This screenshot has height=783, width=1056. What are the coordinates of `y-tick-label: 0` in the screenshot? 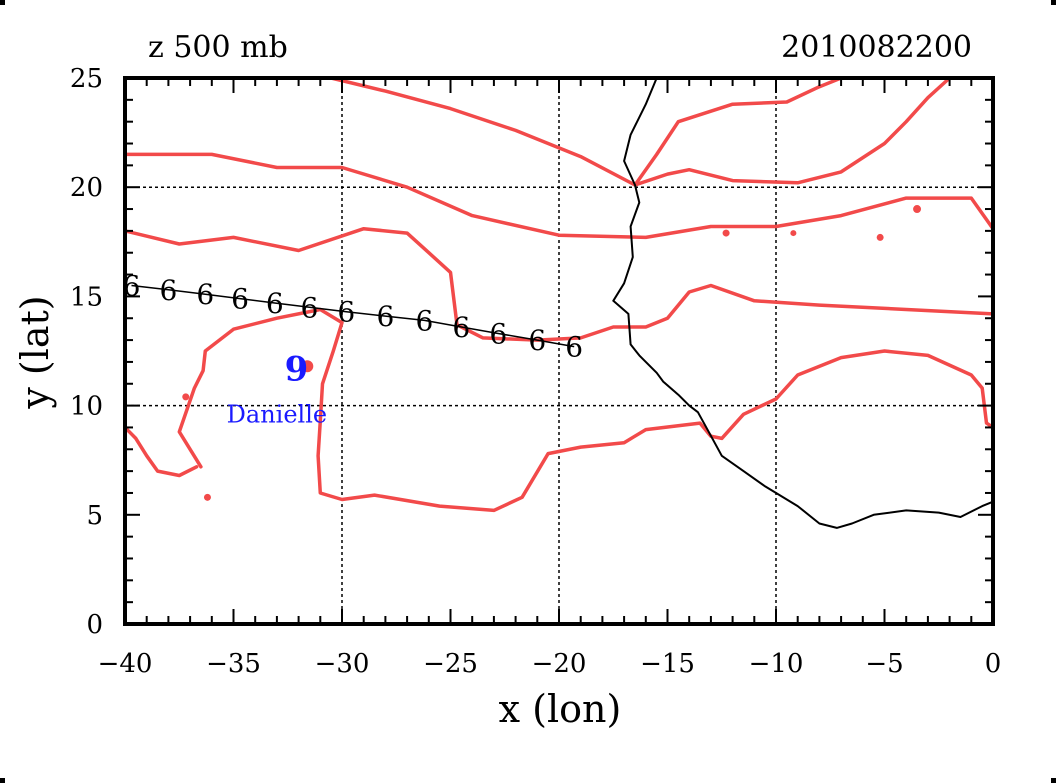 It's located at (94, 625).